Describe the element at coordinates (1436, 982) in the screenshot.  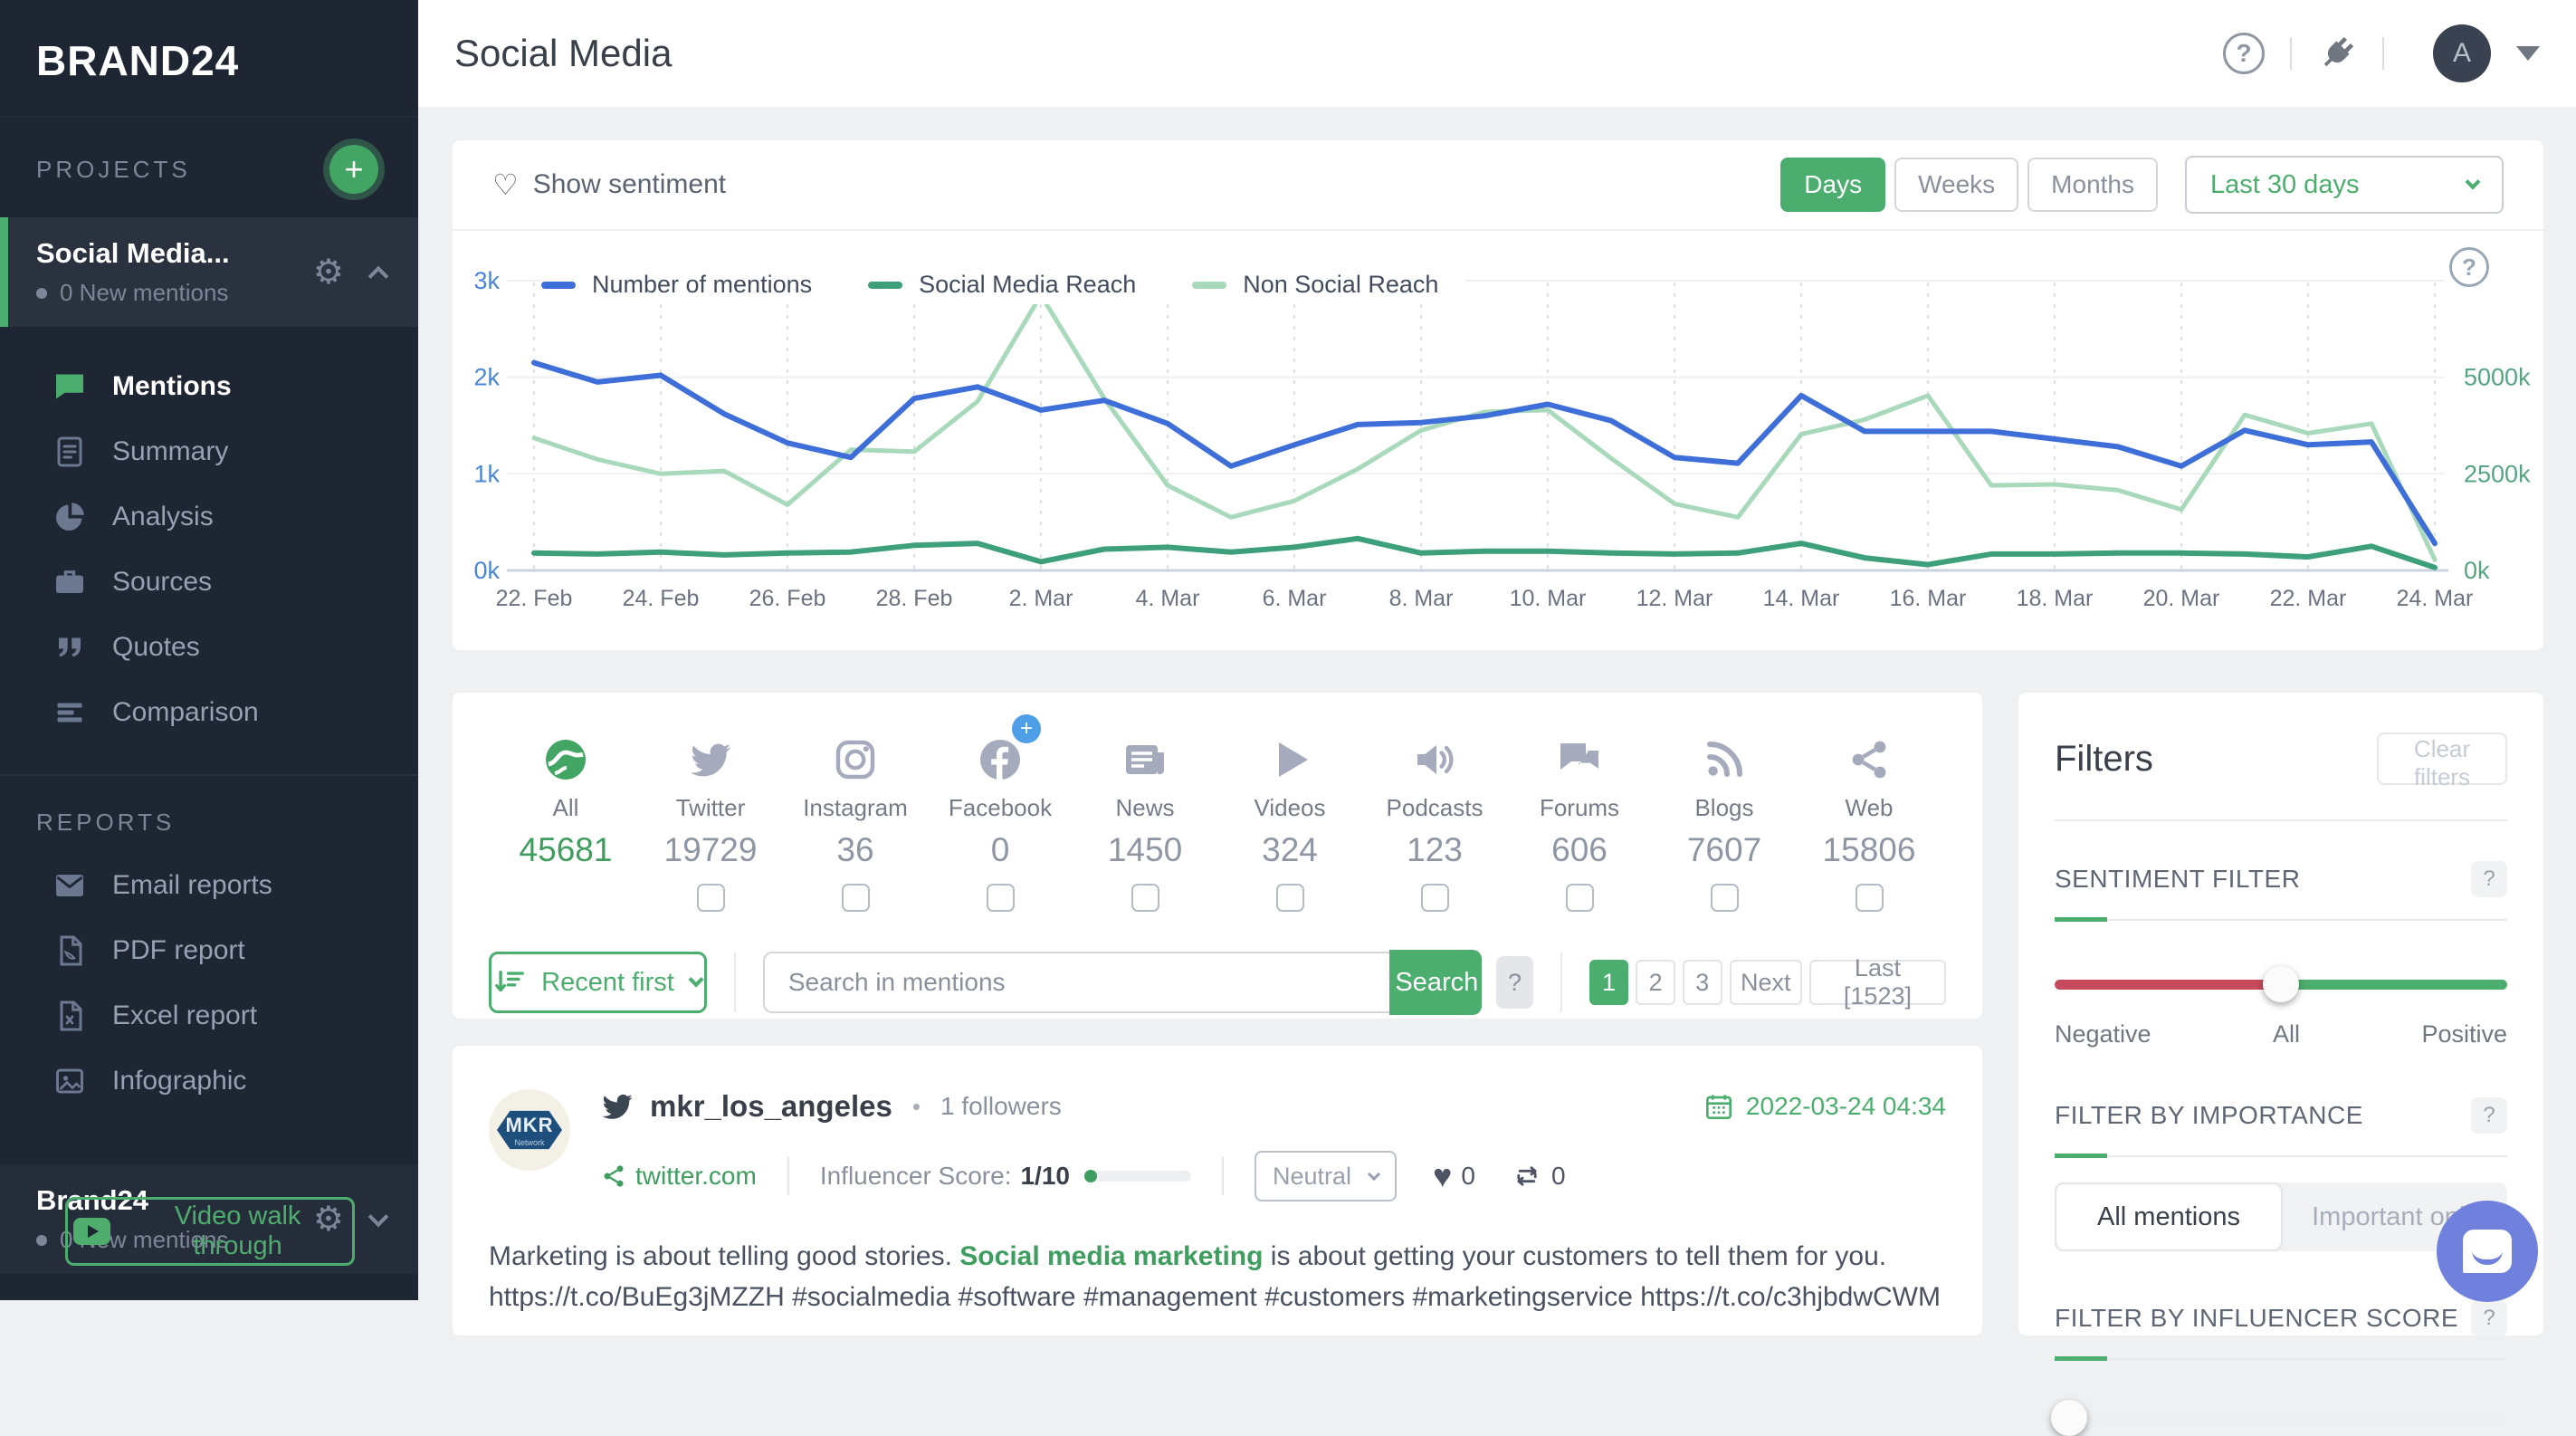
I see `search-button: Search` at that location.